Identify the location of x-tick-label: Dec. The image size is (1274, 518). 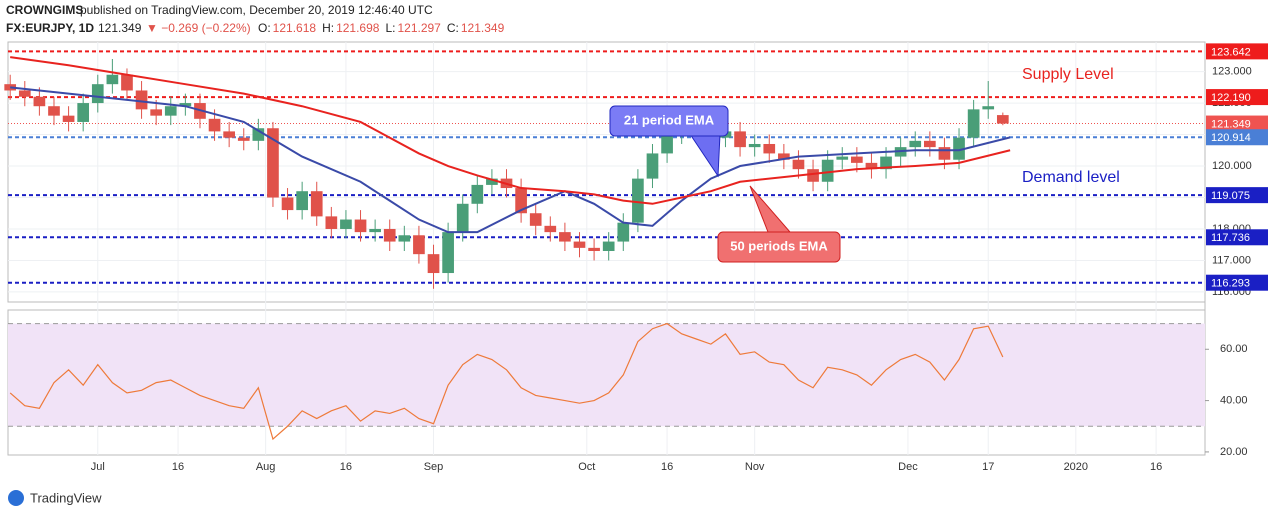
(908, 467).